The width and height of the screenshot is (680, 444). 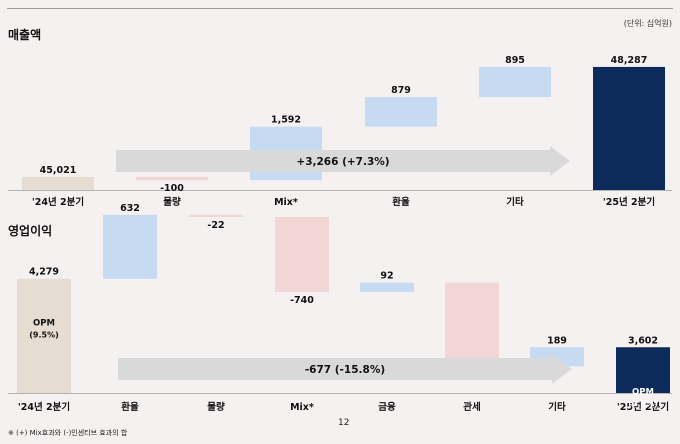 I want to click on revenue-category-label-4: 기타, so click(x=515, y=202).